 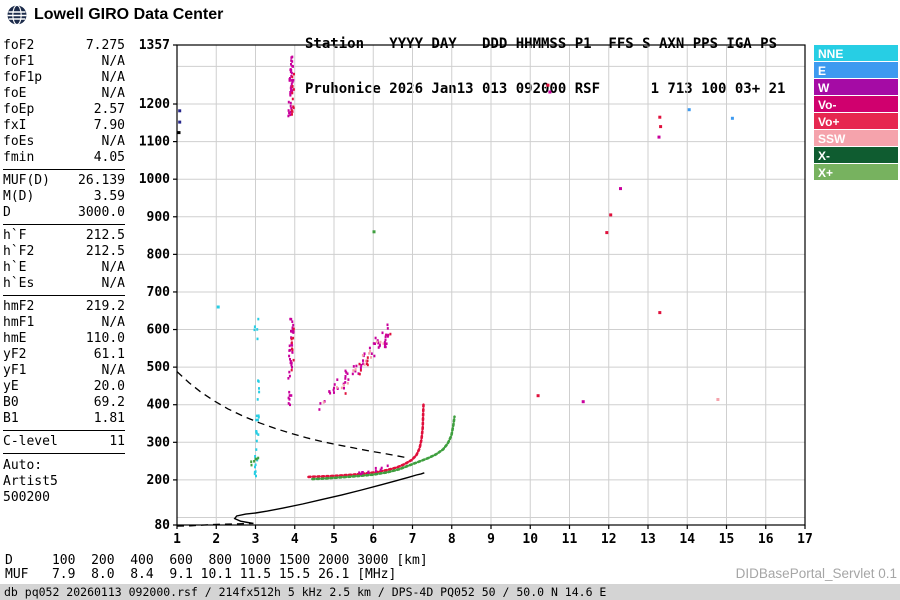 What do you see at coordinates (159, 254) in the screenshot?
I see `y-axis-label: 800` at bounding box center [159, 254].